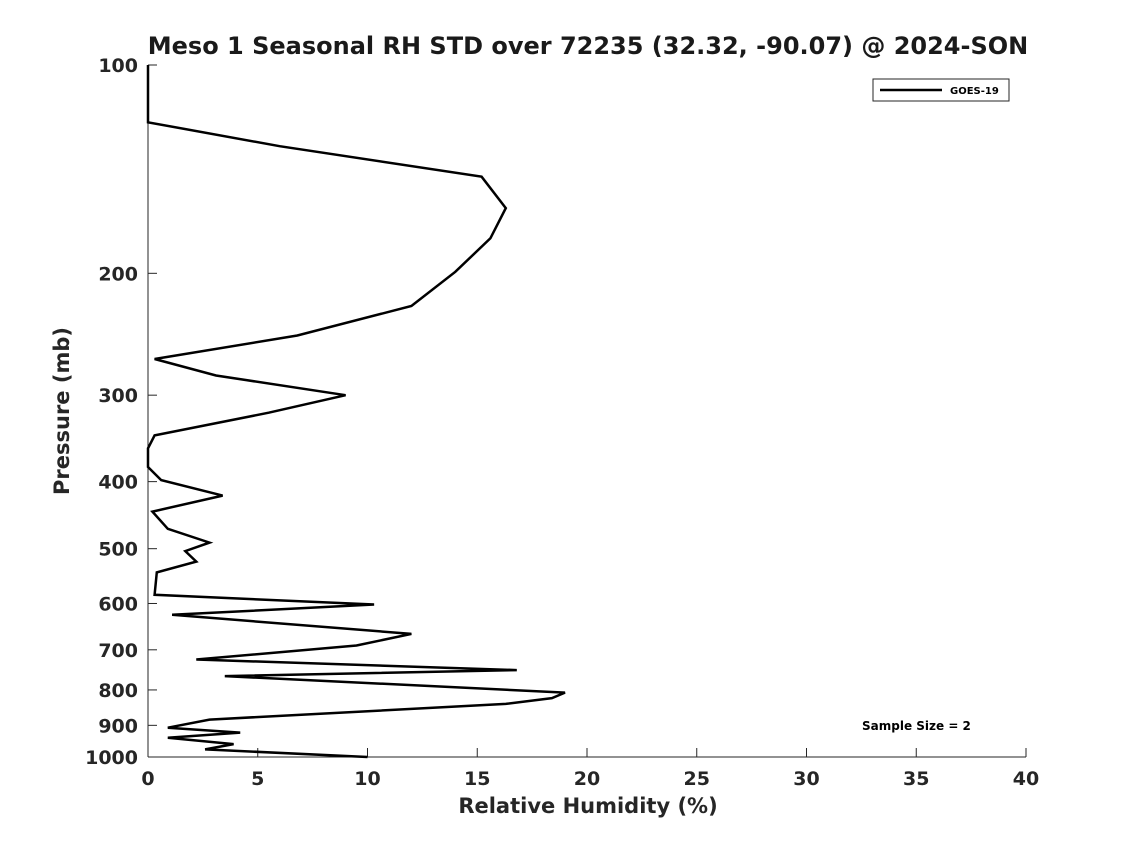 The height and width of the screenshot is (851, 1135). I want to click on x-axis-ticks: 0 5 10 15 20 25 30 35 40, so click(590, 769).